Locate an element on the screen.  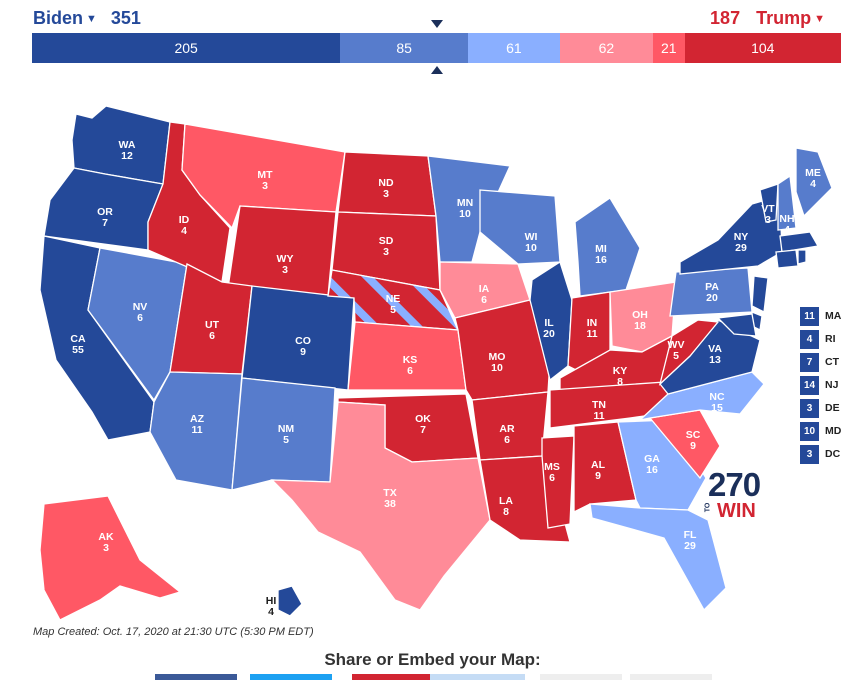
trump-name-dropdown: Trump ▼ is located at coordinates (790, 18).